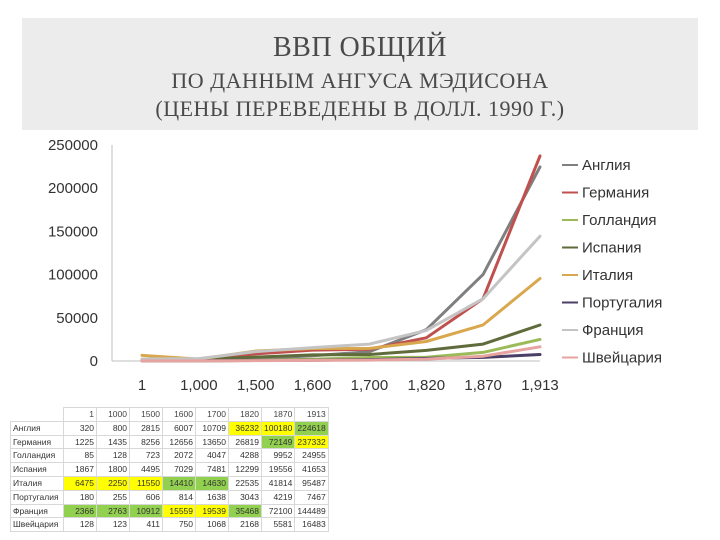 Image resolution: width=720 pixels, height=540 pixels. What do you see at coordinates (278, 497) in the screenshot?
I see `table-cell: 4219` at bounding box center [278, 497].